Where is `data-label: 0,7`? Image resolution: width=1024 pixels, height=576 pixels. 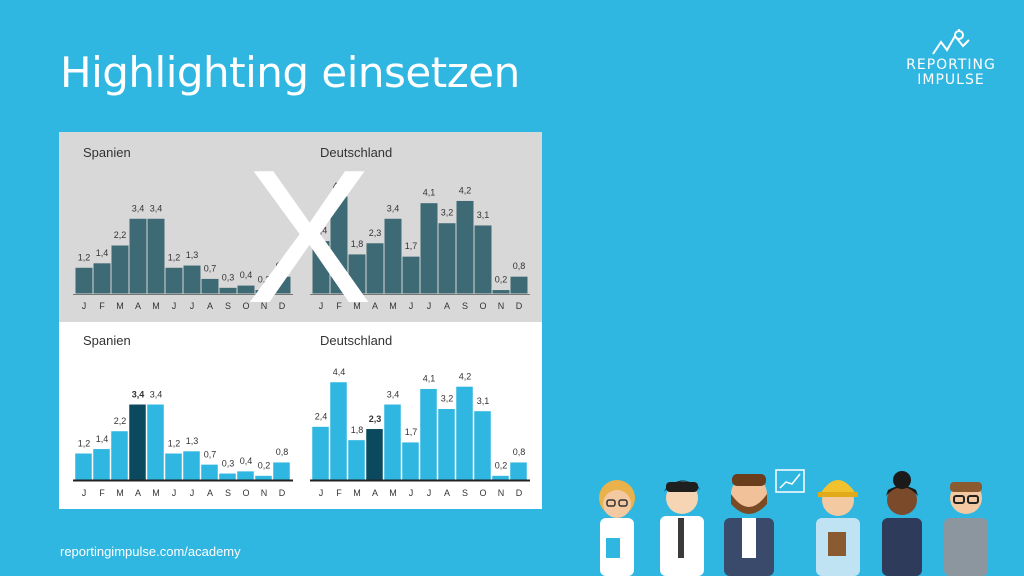
data-label: 0,7 is located at coordinates (210, 268).